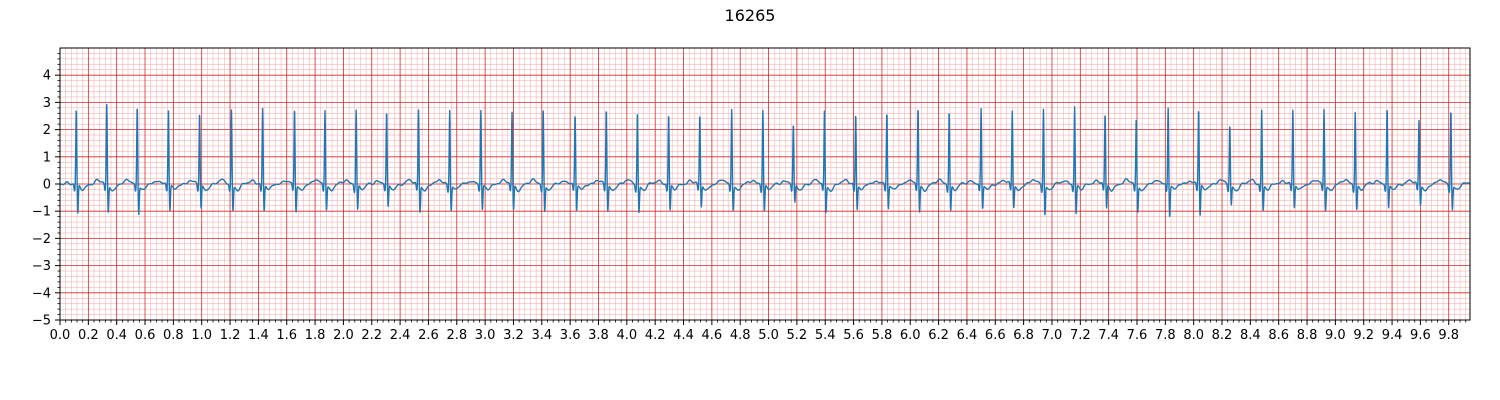  I want to click on y-tick-label: 0, so click(47, 185).